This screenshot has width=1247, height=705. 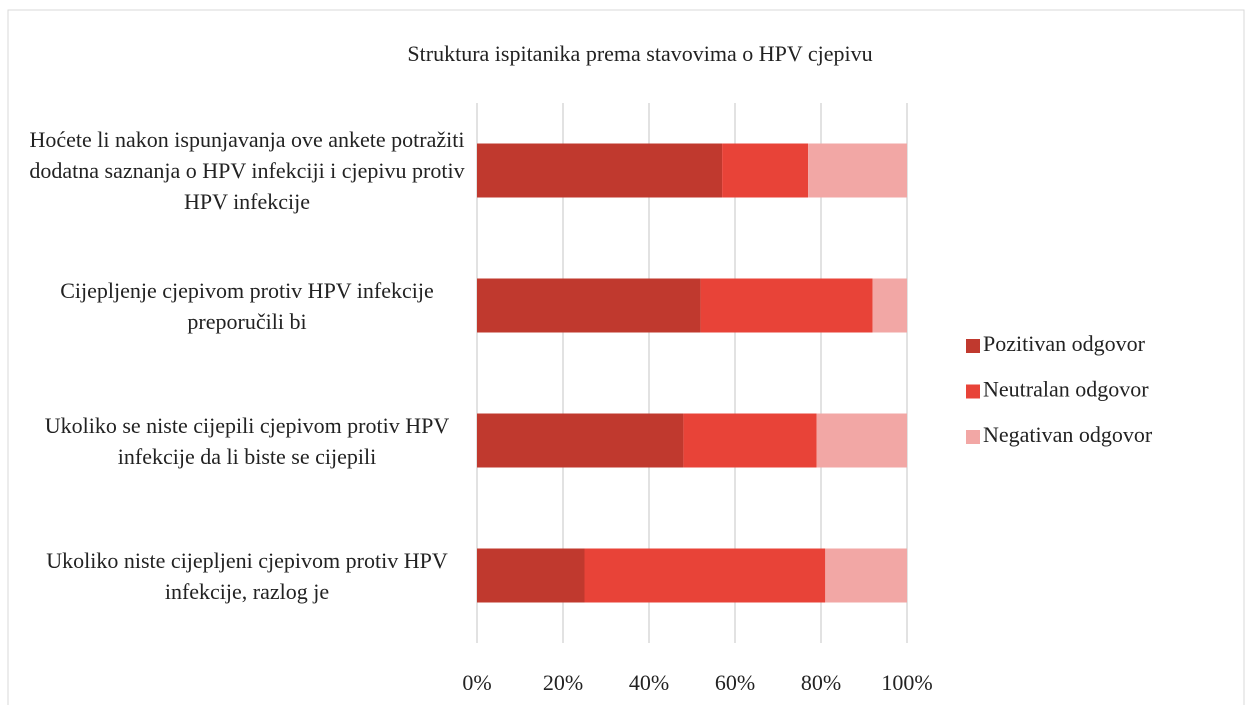 I want to click on x-tick-label: 80%, so click(x=821, y=682).